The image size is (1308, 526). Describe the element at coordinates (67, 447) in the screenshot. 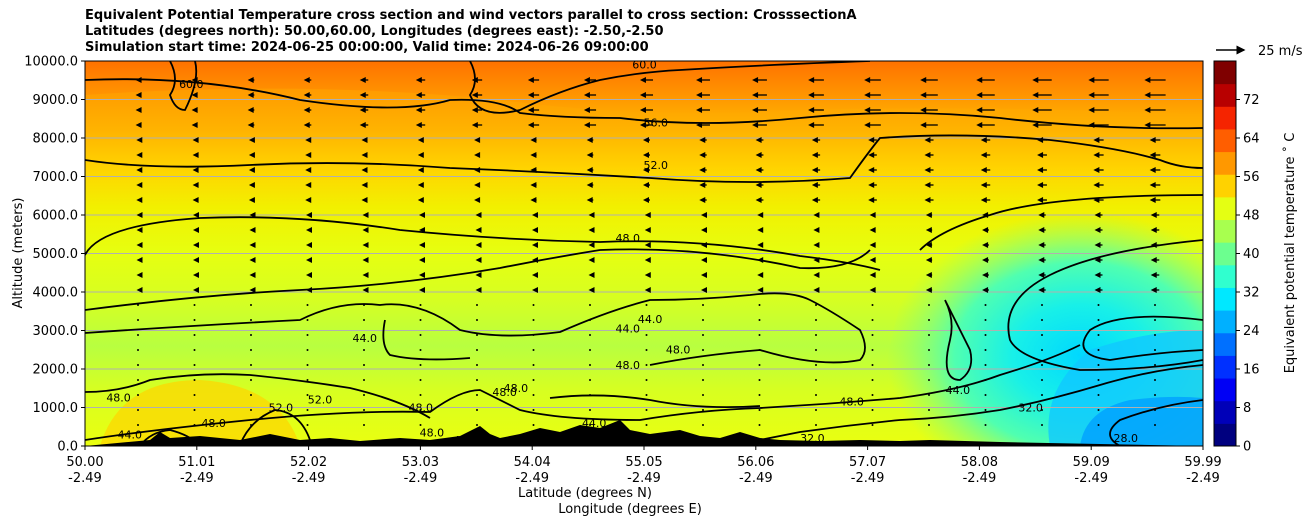

I see `y-tick-label: 0.0` at that location.